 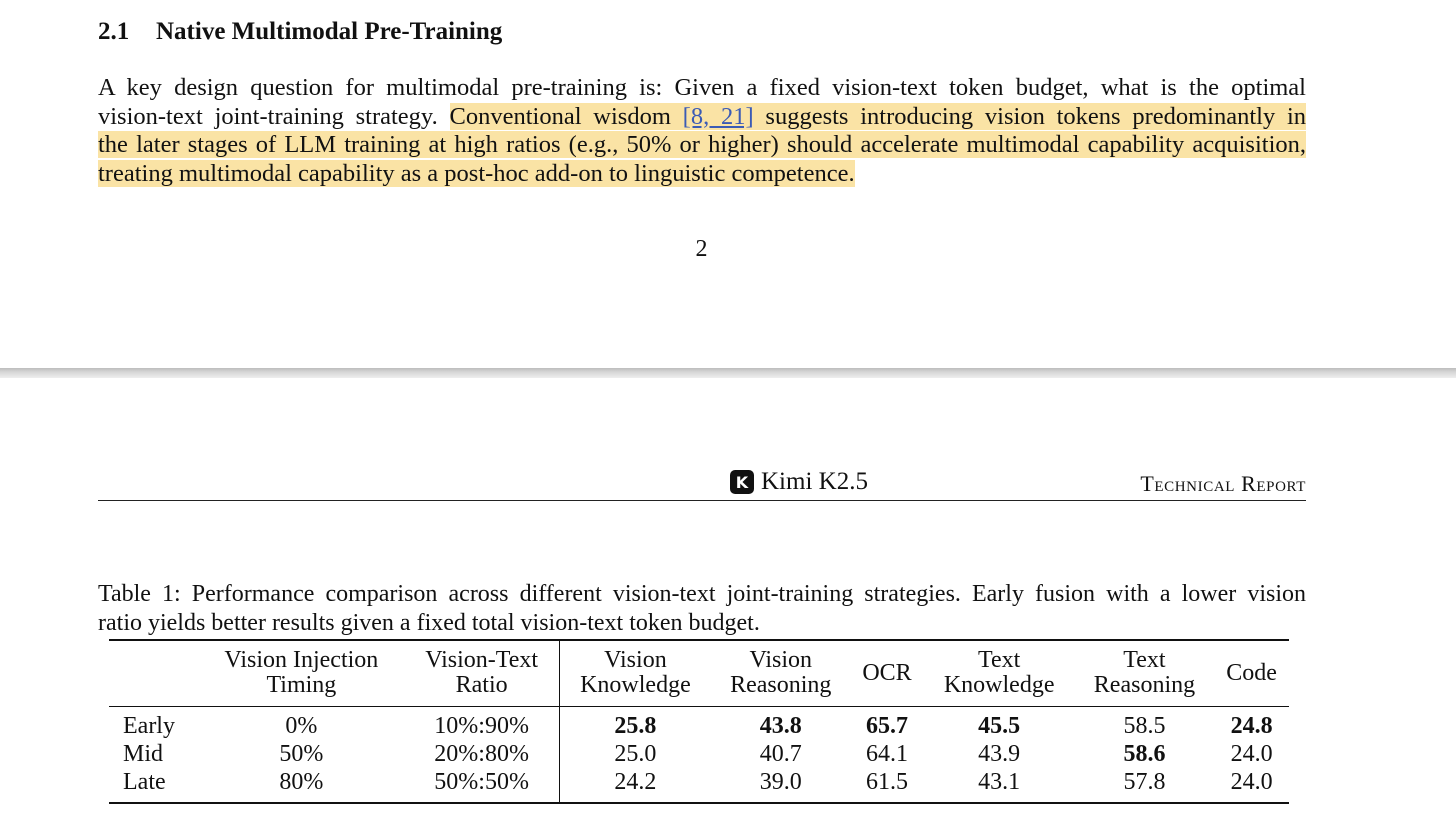 What do you see at coordinates (560, 116) in the screenshot?
I see `highlighted-segment: Conventional wisdom` at bounding box center [560, 116].